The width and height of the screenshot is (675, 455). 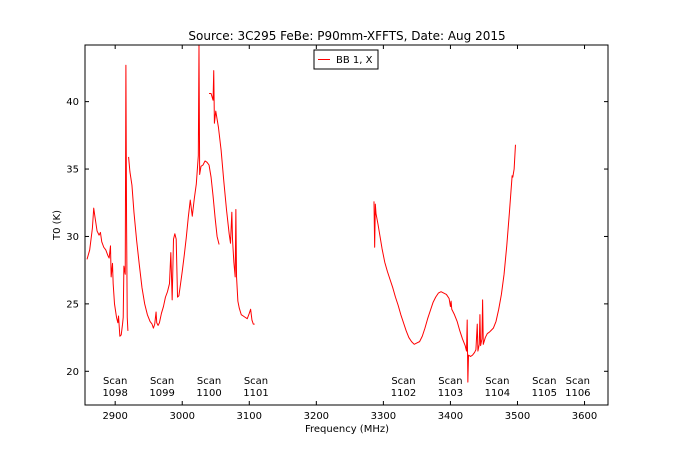 What do you see at coordinates (114, 416) in the screenshot?
I see `x-tick-label: 2900` at bounding box center [114, 416].